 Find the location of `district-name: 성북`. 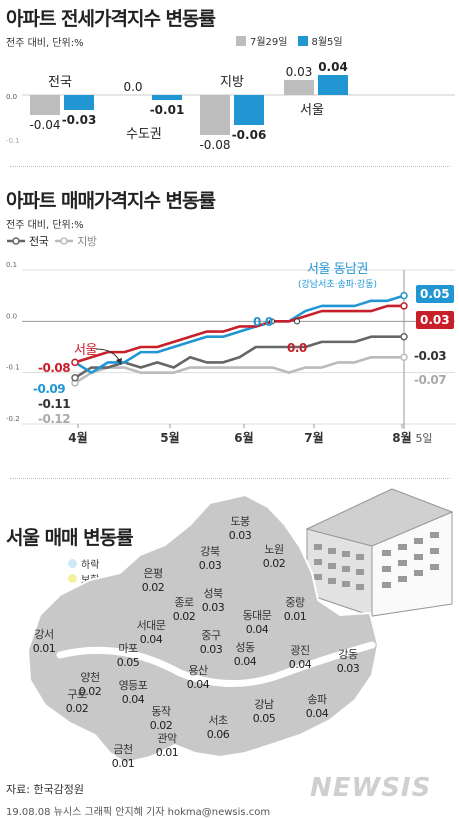

district-name: 성북 is located at coordinates (213, 593).